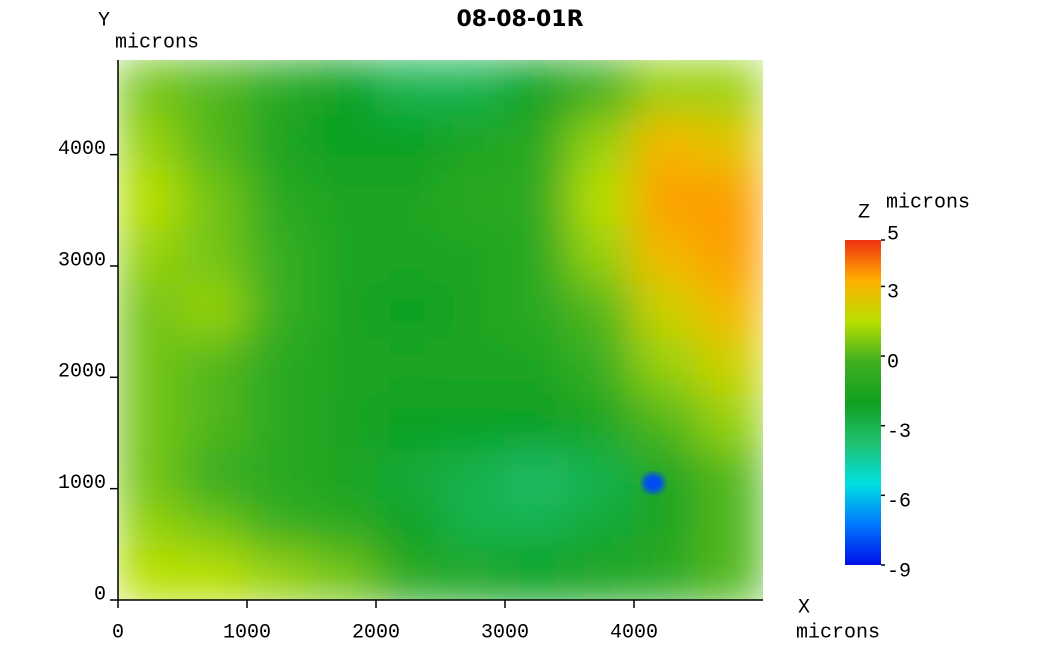  What do you see at coordinates (82, 483) in the screenshot?
I see `y-tick-label: 1000` at bounding box center [82, 483].